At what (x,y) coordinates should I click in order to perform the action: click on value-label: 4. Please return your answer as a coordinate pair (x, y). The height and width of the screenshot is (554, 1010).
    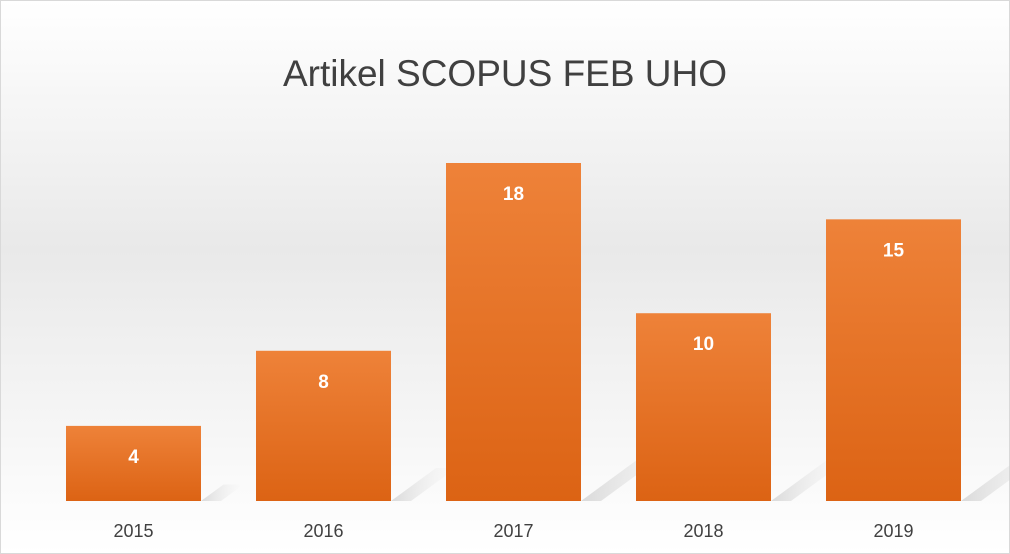
    Looking at the image, I should click on (133, 457).